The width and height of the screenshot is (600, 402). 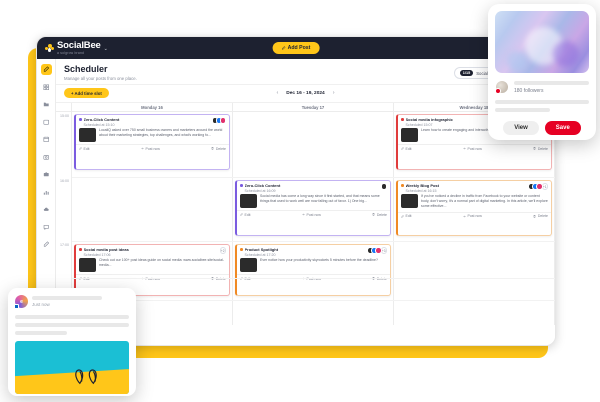 What do you see at coordinates (303, 214) in the screenshot?
I see `send-icon` at bounding box center [303, 214].